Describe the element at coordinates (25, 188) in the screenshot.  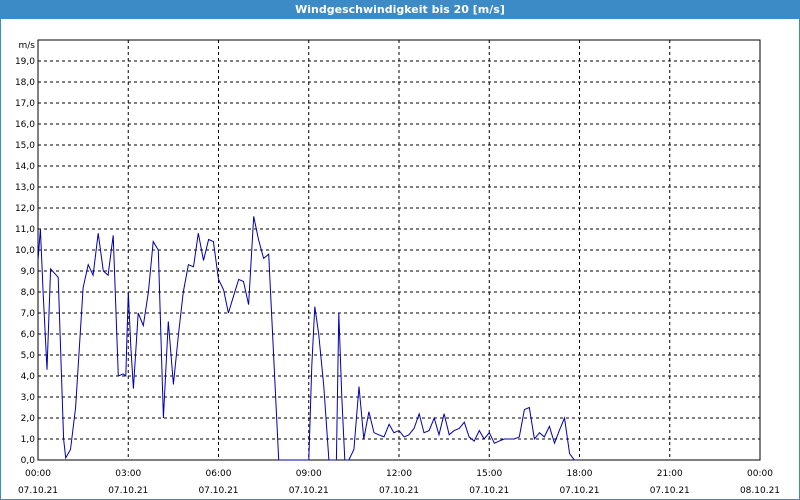
I see `y-tick-label: 13,0` at that location.